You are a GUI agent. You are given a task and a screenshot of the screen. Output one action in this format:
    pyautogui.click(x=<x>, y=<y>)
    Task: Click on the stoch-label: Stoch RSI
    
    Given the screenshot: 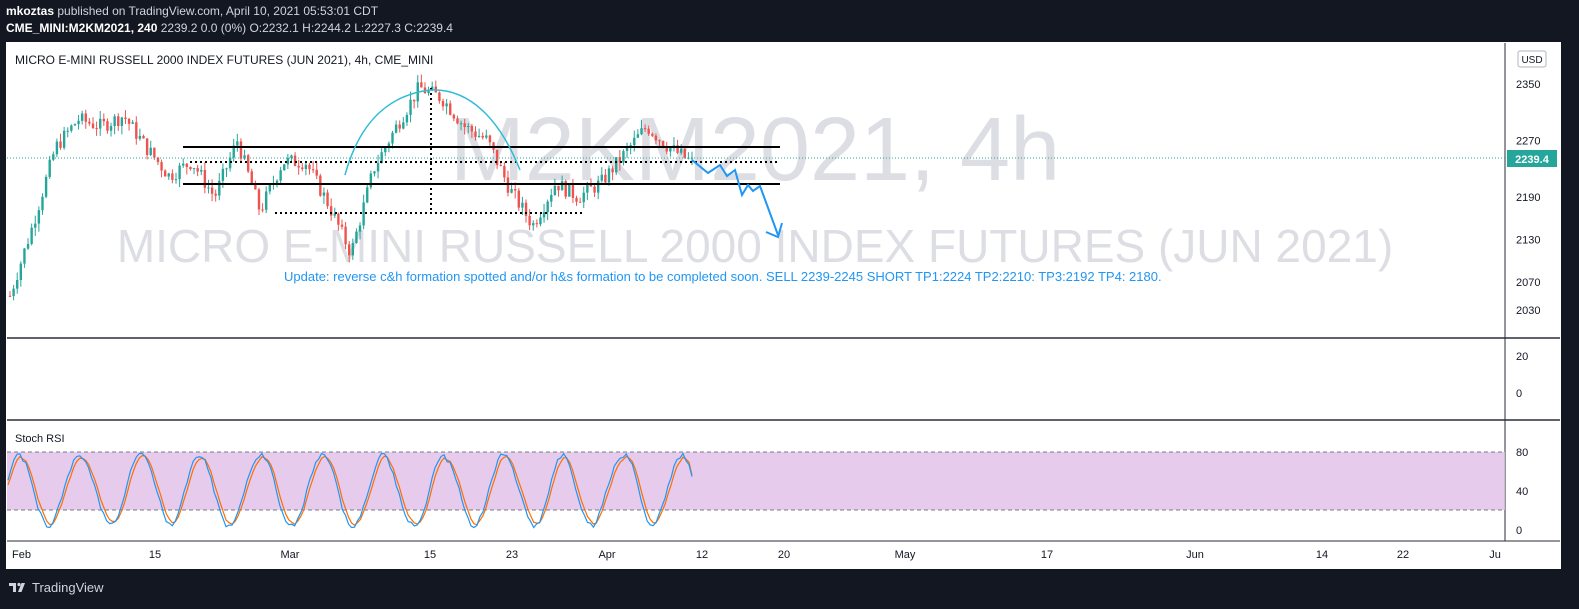 What is the action you would take?
    pyautogui.click(x=40, y=439)
    